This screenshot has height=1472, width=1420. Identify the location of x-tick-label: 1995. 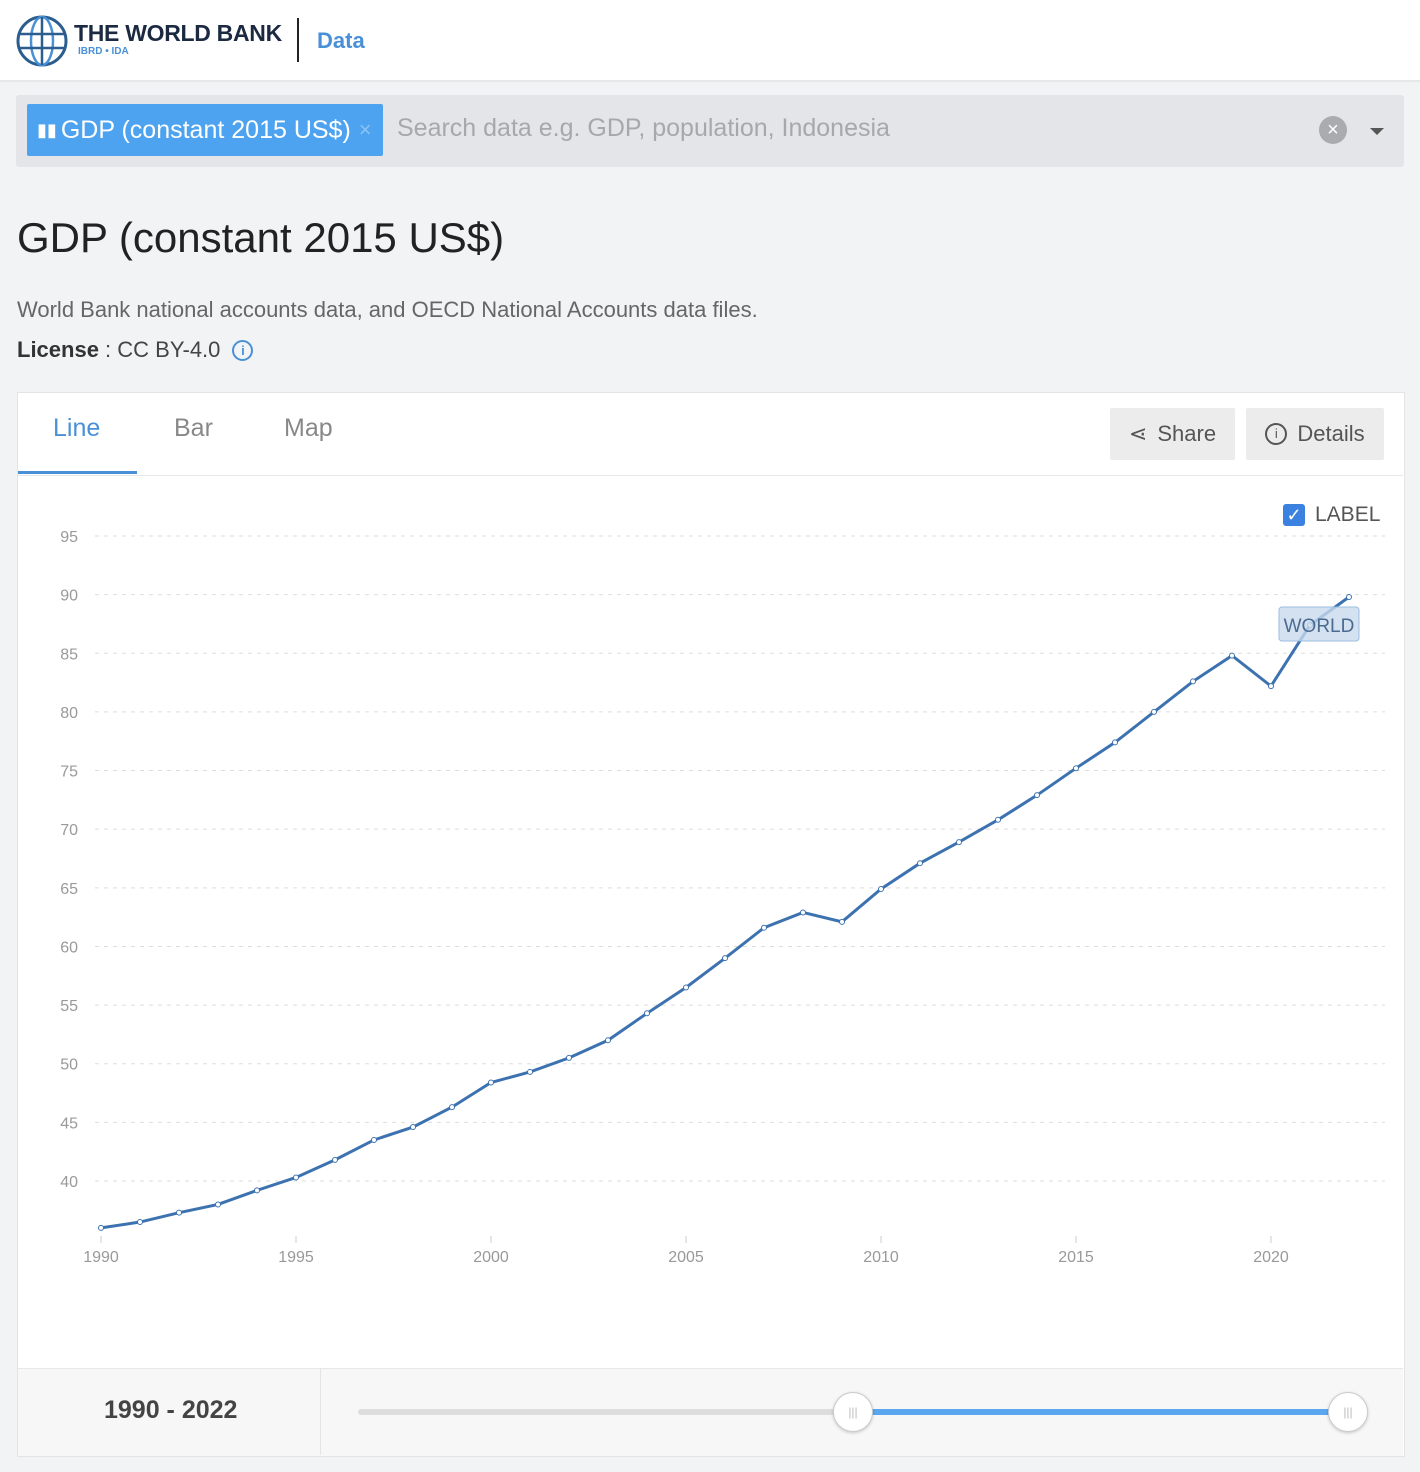
(296, 1257).